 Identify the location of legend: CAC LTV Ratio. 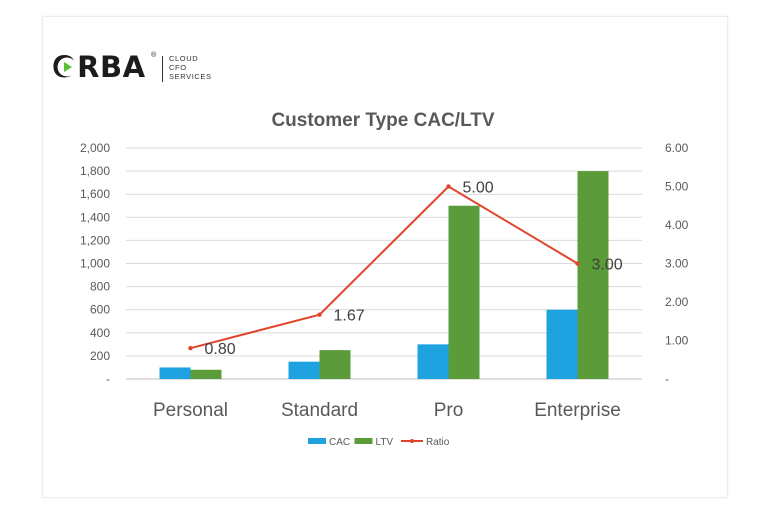
(379, 442).